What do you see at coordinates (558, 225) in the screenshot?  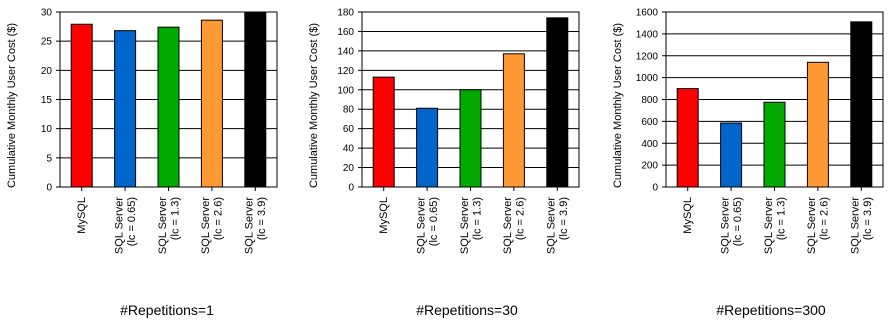 I see `panel-2-category-label: SQL Server(lc = 3.9)` at bounding box center [558, 225].